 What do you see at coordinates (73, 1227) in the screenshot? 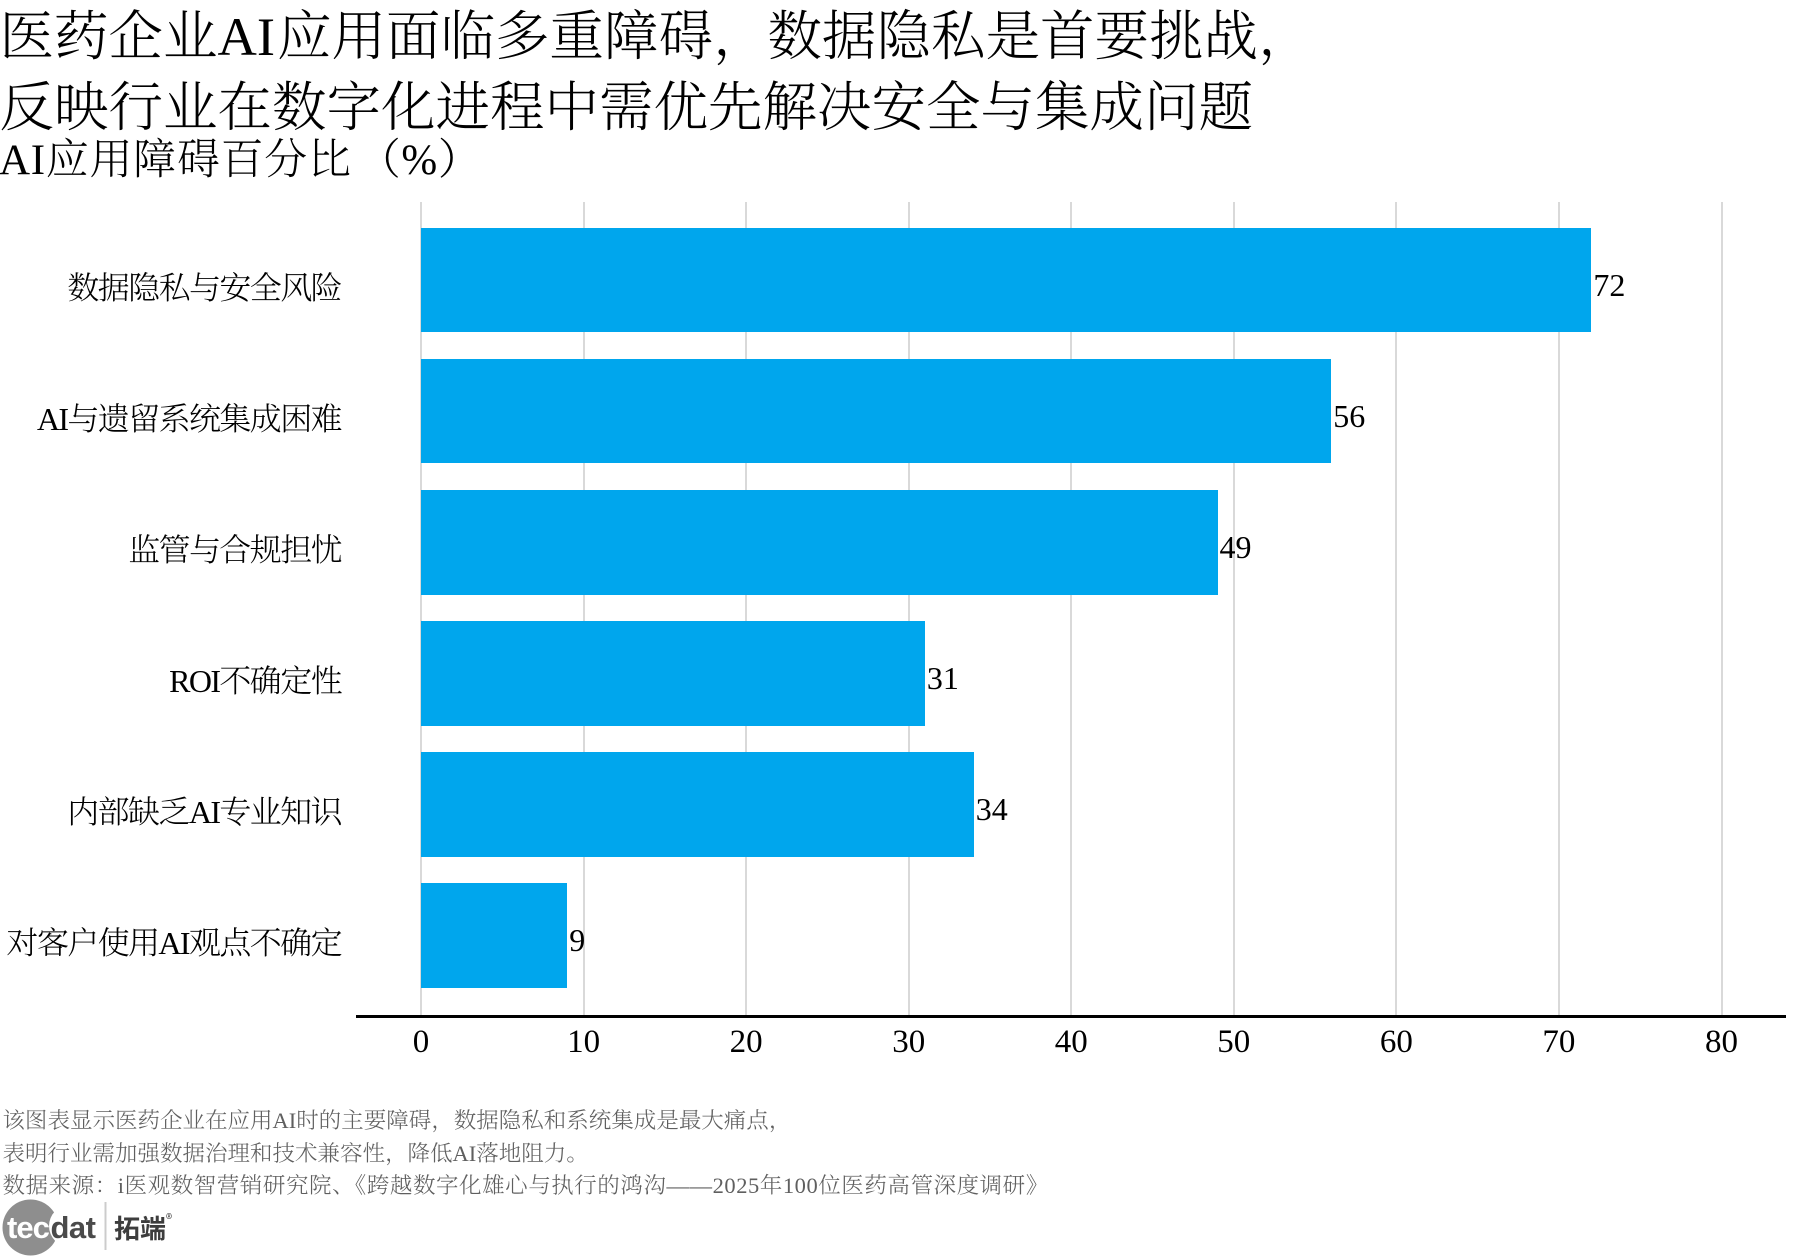
I see `svg-text: dat` at bounding box center [73, 1227].